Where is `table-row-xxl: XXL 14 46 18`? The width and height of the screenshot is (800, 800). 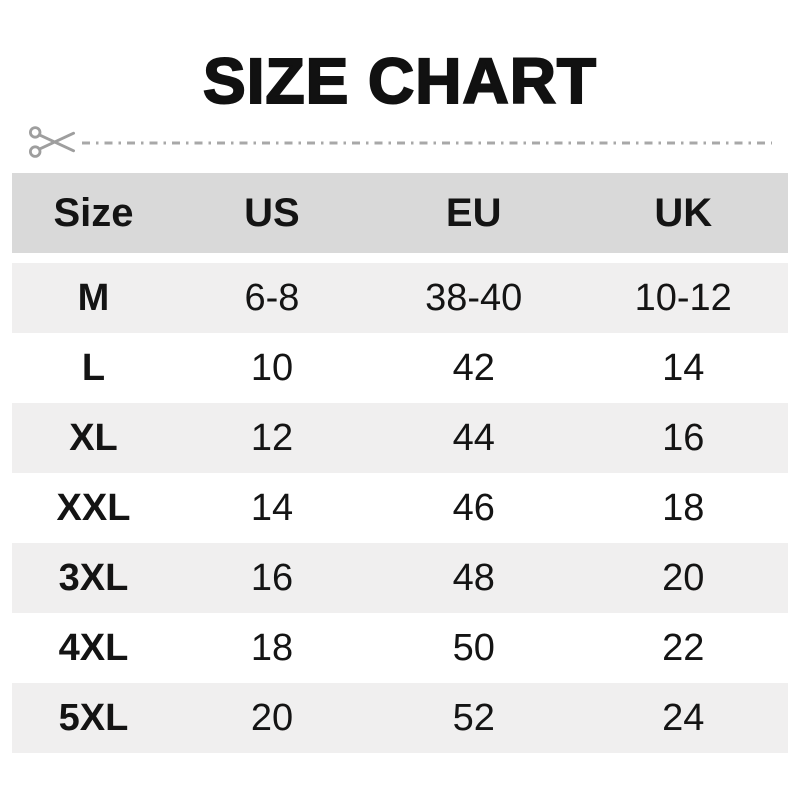 table-row-xxl: XXL 14 46 18 is located at coordinates (400, 508).